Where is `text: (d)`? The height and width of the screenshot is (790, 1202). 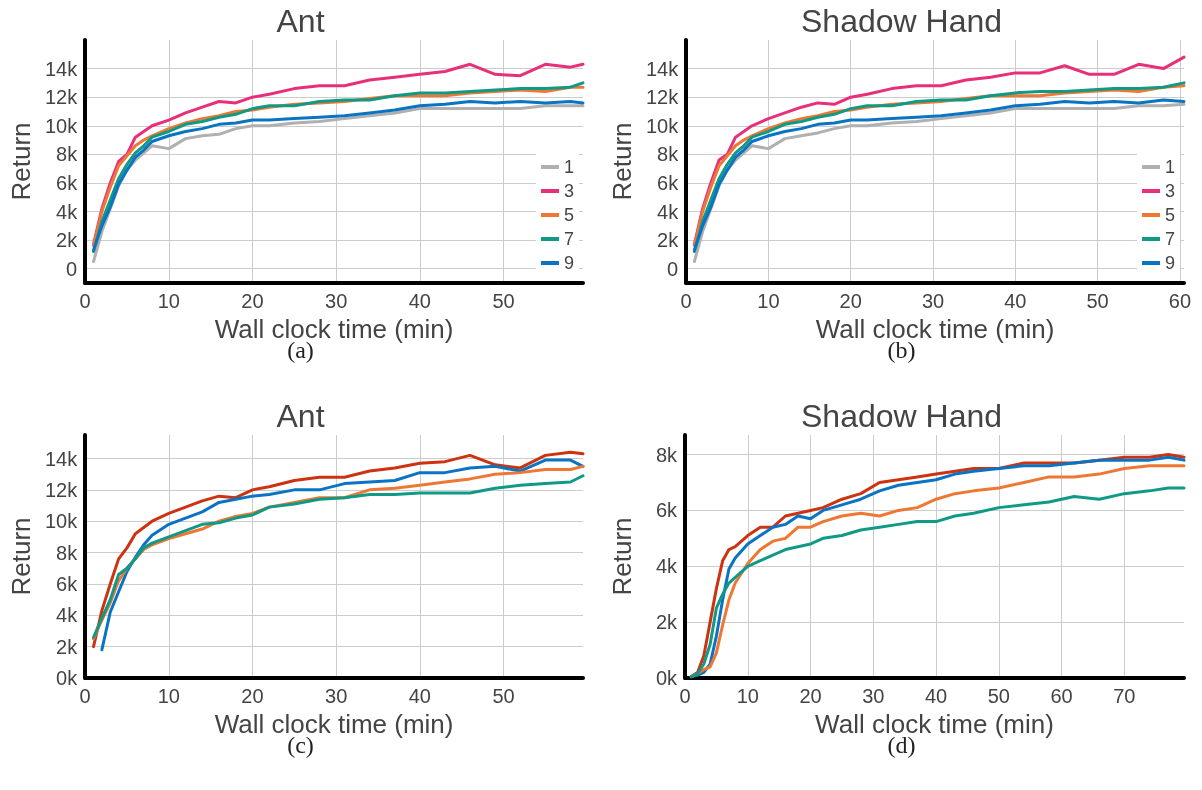 text: (d) is located at coordinates (901, 745).